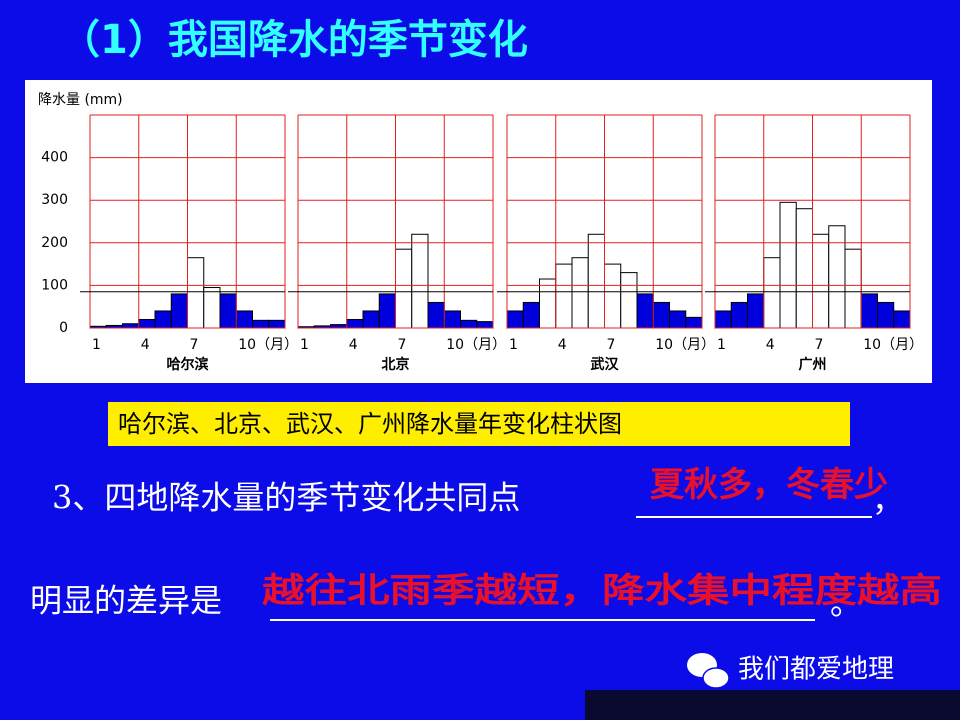 Image resolution: width=960 pixels, height=720 pixels. I want to click on caption-box, so click(479, 424).